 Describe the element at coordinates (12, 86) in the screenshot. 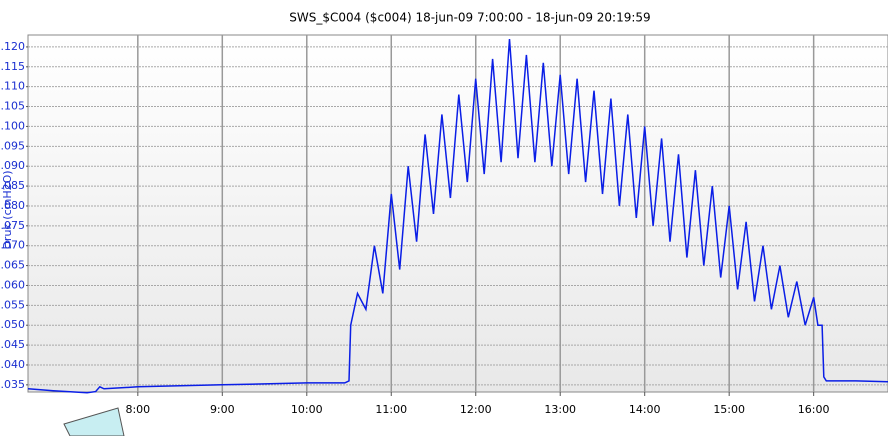

I see `y-tick-label: 1.110` at that location.